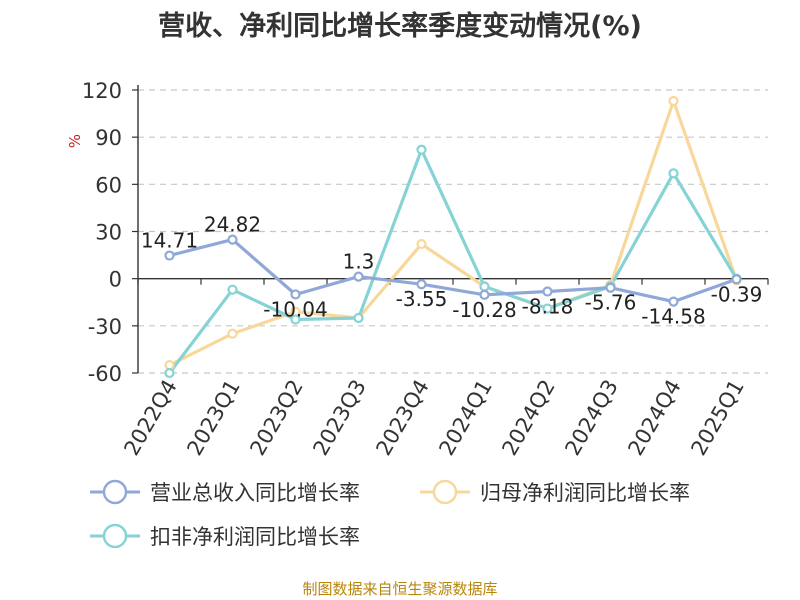 The image size is (800, 600). Describe the element at coordinates (232, 225) in the screenshot. I see `data-label: 24.82` at that location.